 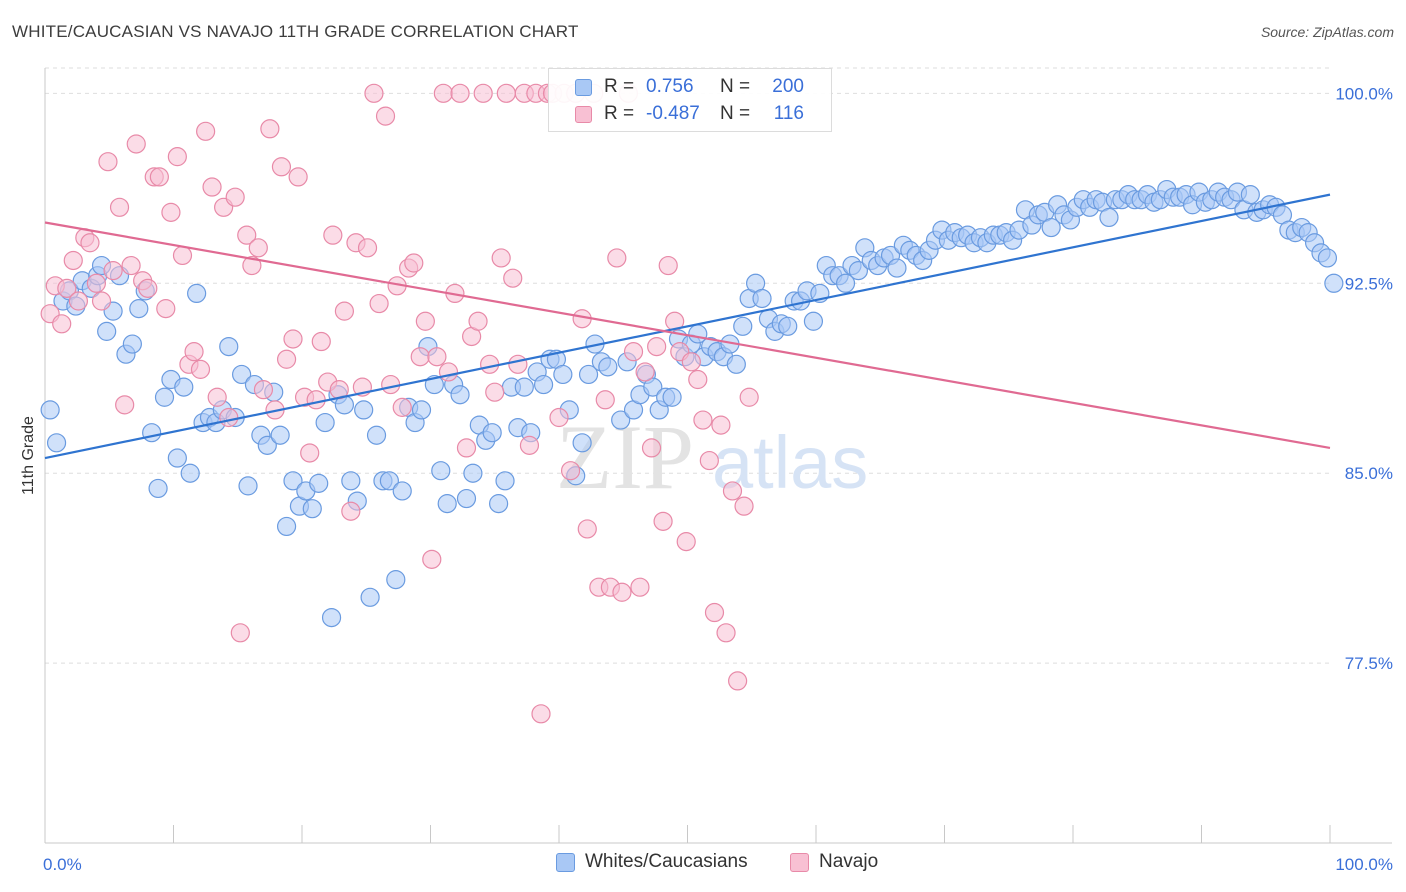 I want to click on series-legend: Whites/Caucasians Navajo, so click(x=703, y=864).